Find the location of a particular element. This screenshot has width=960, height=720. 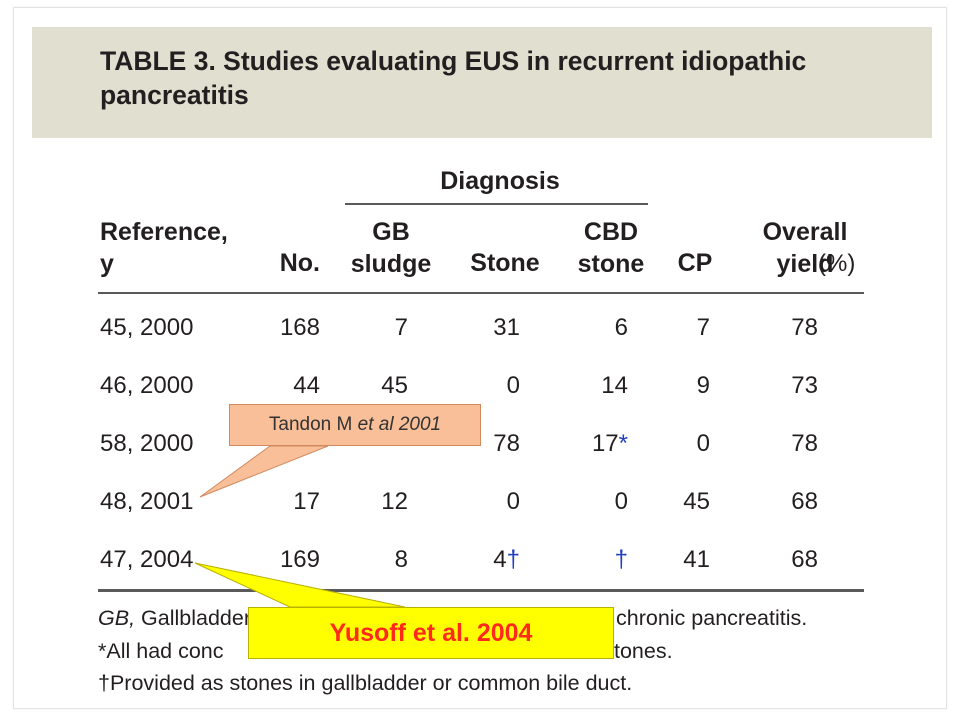

cell-cbd-mark: * is located at coordinates (623, 443).